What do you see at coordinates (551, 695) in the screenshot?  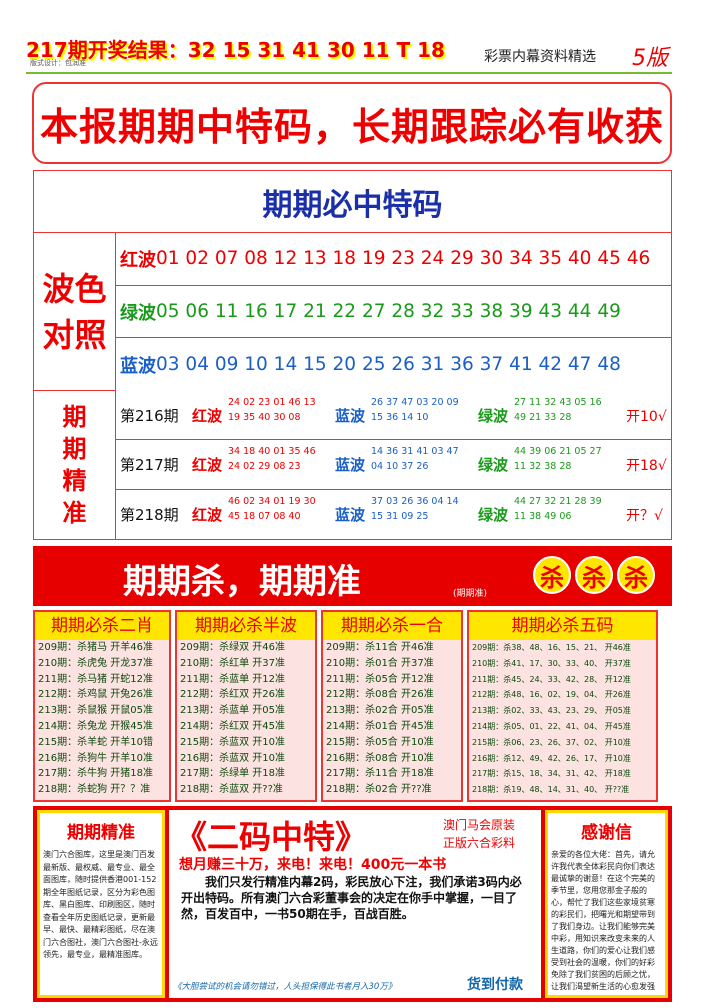 I see `kill-row: 212期：杀48、16、02、19、04、 开26准` at bounding box center [551, 695].